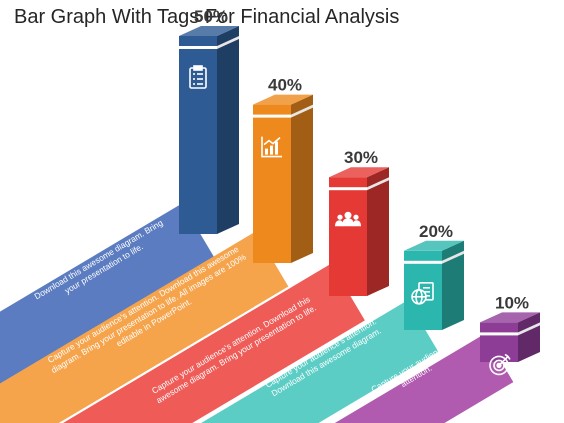 The image size is (564, 423). Describe the element at coordinates (500, 364) in the screenshot. I see `target-icon` at that location.